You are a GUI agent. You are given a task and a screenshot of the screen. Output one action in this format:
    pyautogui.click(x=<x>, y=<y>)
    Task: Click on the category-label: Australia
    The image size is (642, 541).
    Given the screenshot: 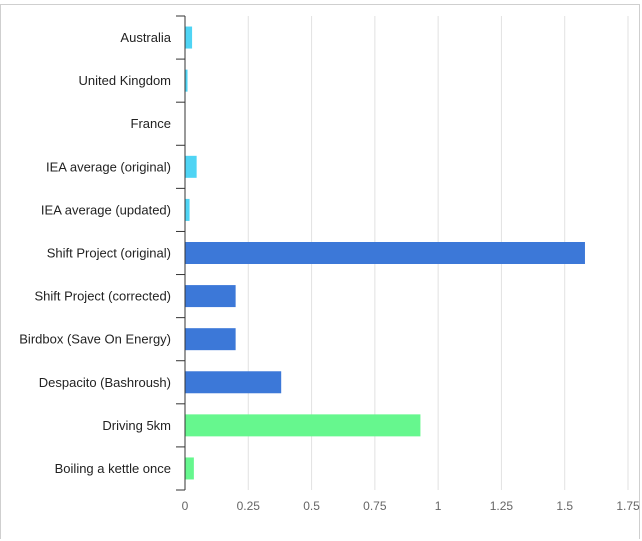 What is the action you would take?
    pyautogui.click(x=145, y=37)
    